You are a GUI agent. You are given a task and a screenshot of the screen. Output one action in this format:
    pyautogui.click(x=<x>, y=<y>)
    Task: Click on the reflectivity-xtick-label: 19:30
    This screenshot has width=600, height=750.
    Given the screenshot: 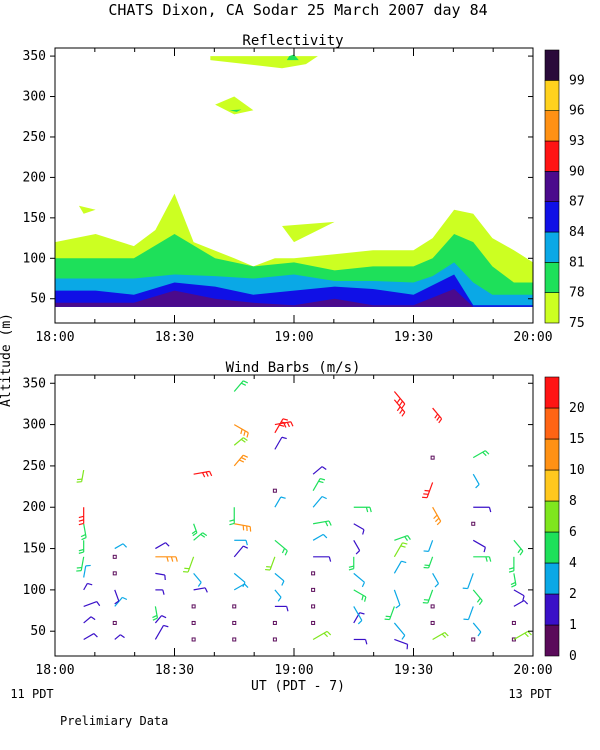 What is the action you would take?
    pyautogui.click(x=413, y=337)
    